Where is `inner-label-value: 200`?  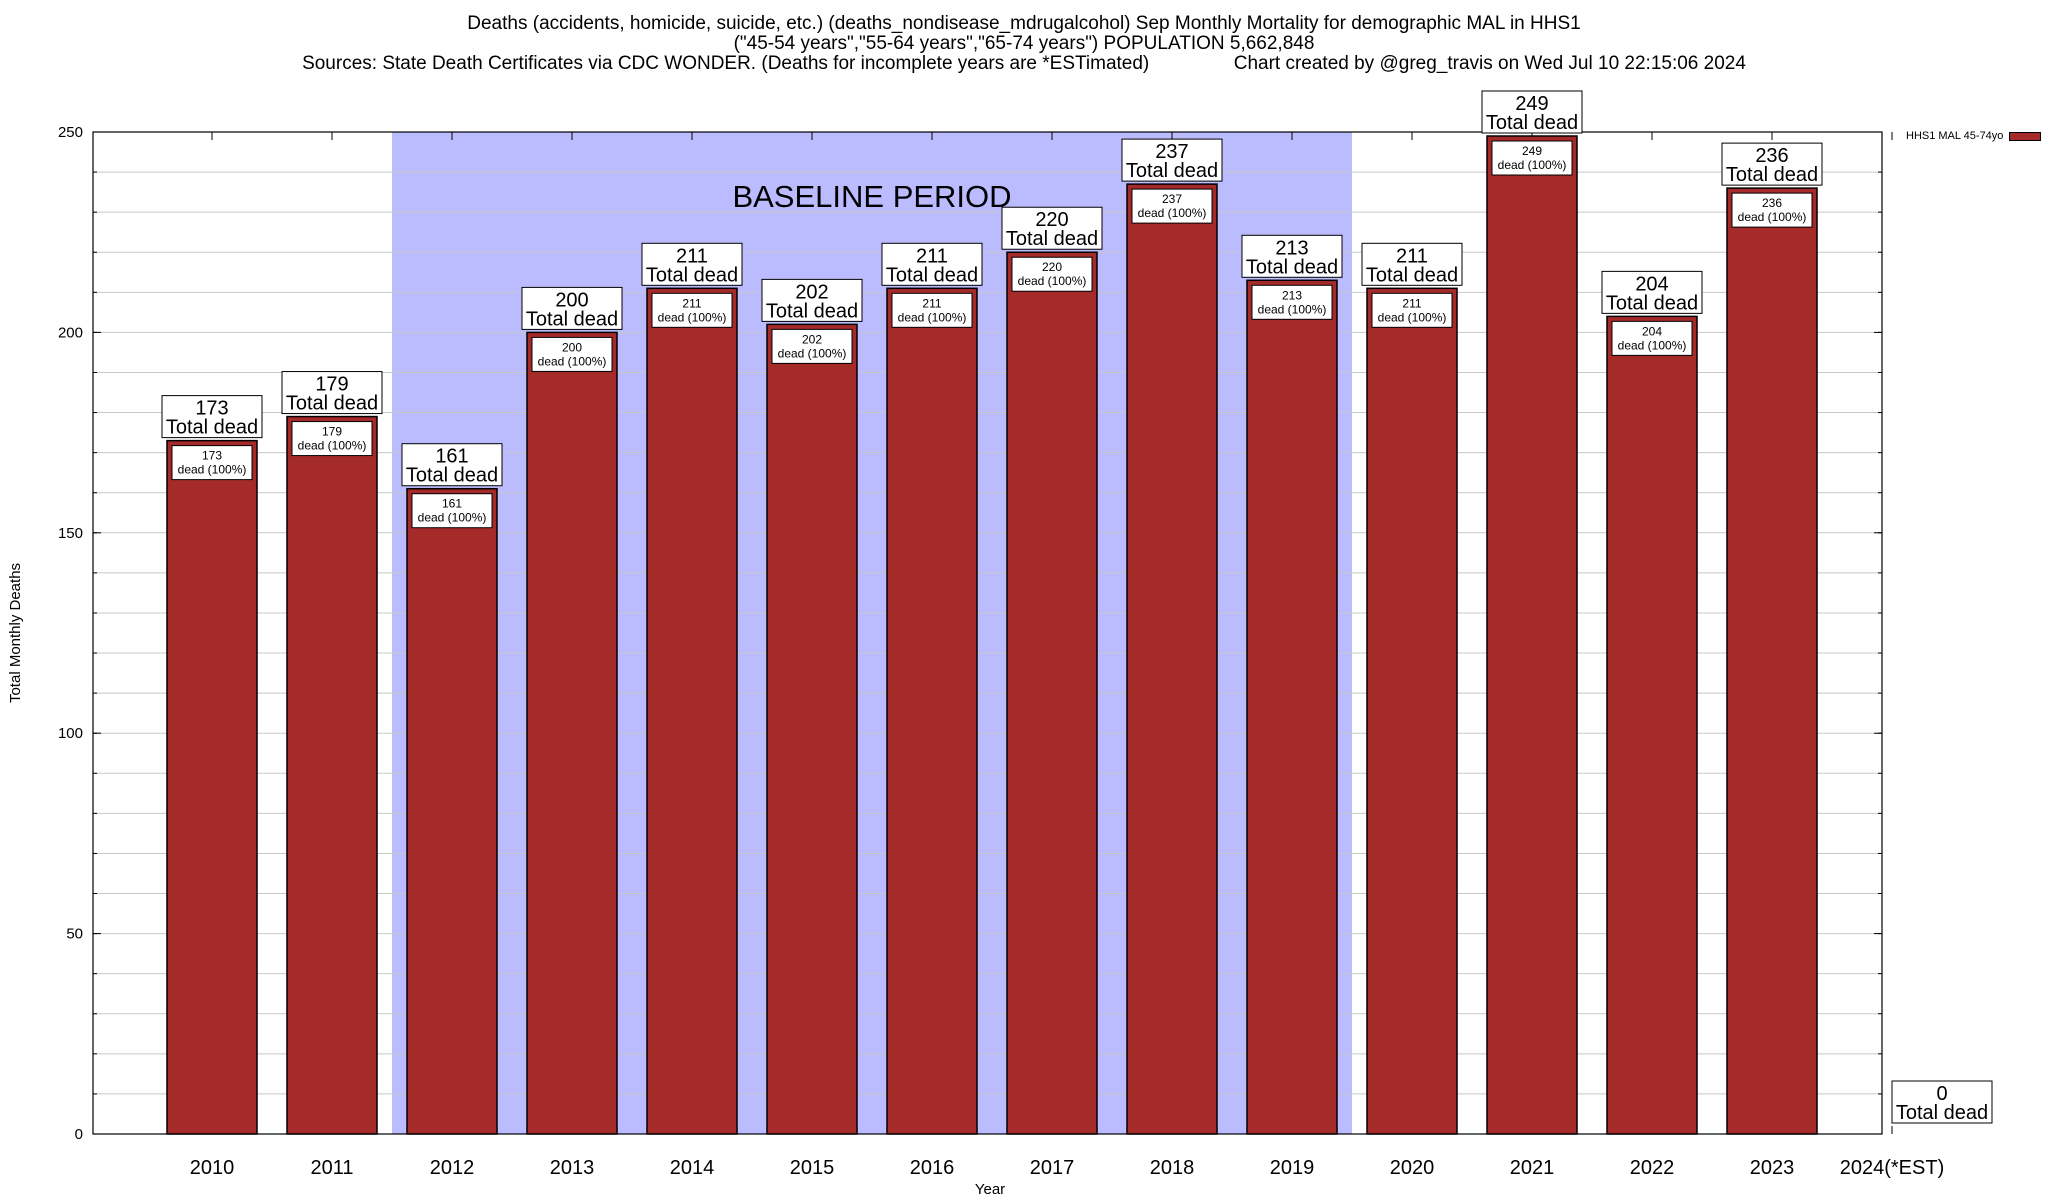 inner-label-value: 200 is located at coordinates (572, 347).